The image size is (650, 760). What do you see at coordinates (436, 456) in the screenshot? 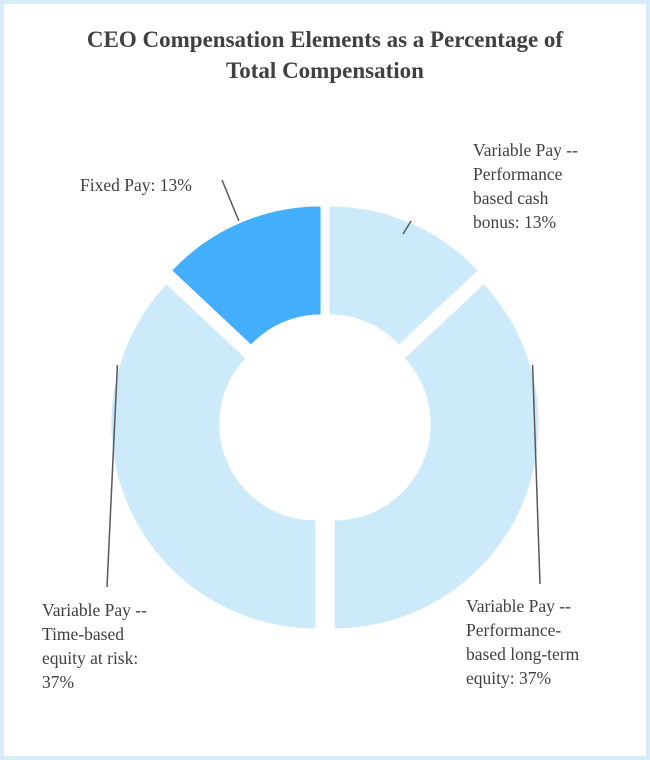
I see `slice-performance-long-term-equity` at bounding box center [436, 456].